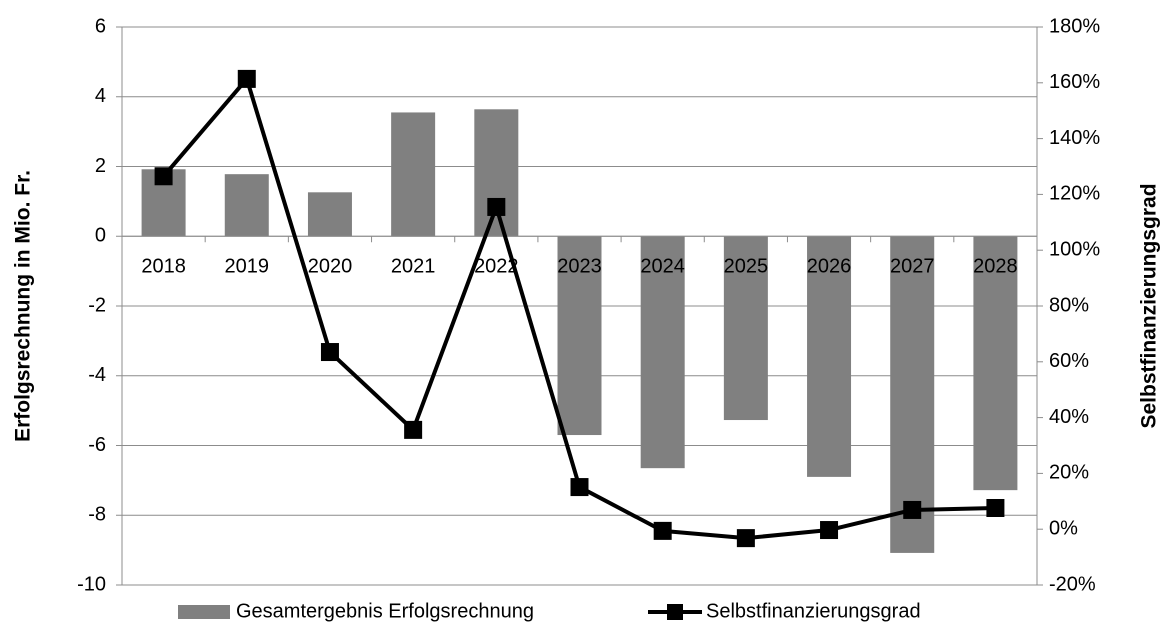  What do you see at coordinates (579, 267) in the screenshot?
I see `x-tick-label: 2023` at bounding box center [579, 267].